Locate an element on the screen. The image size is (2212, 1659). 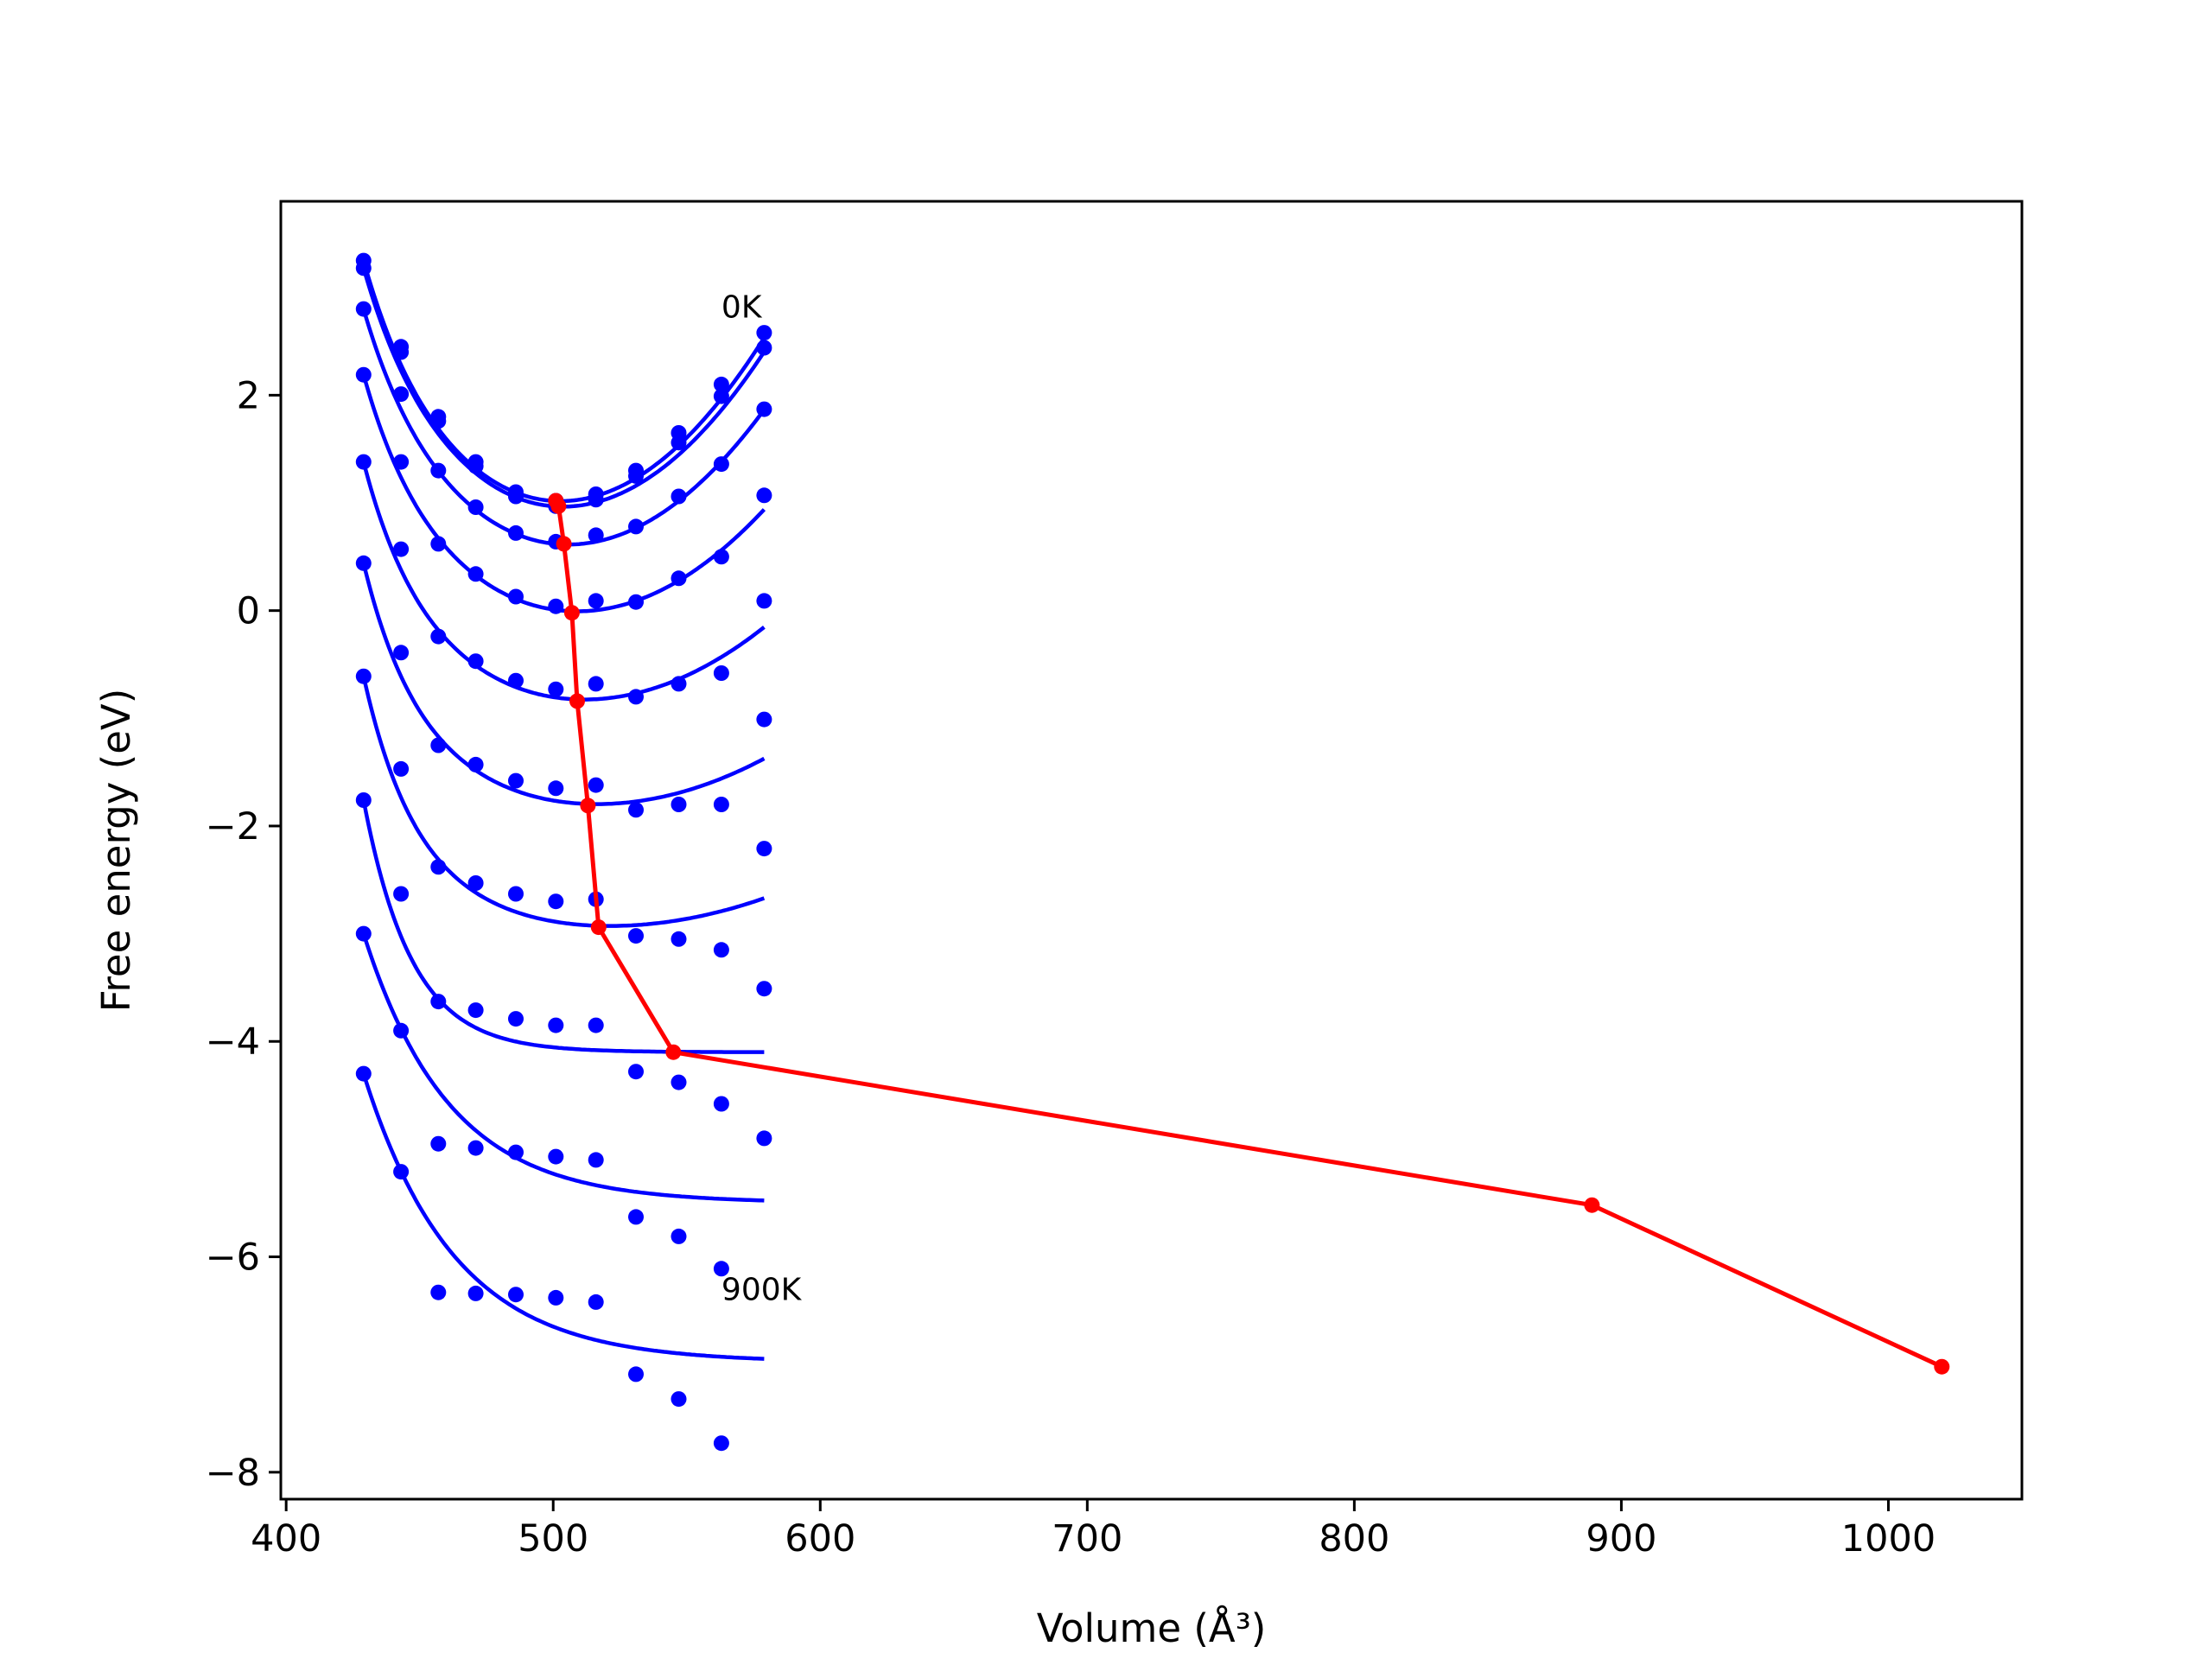
y-tick-label-2: 2 is located at coordinates (248, 395).